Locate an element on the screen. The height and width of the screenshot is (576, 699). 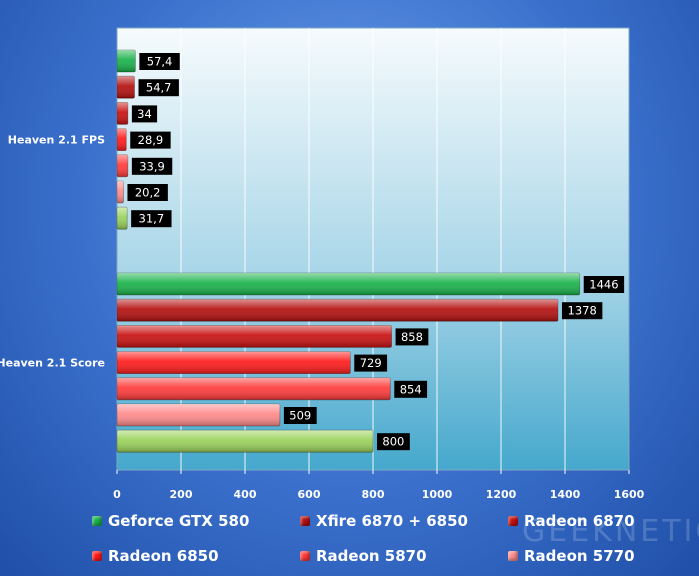
data-label-text: 1378 is located at coordinates (582, 311).